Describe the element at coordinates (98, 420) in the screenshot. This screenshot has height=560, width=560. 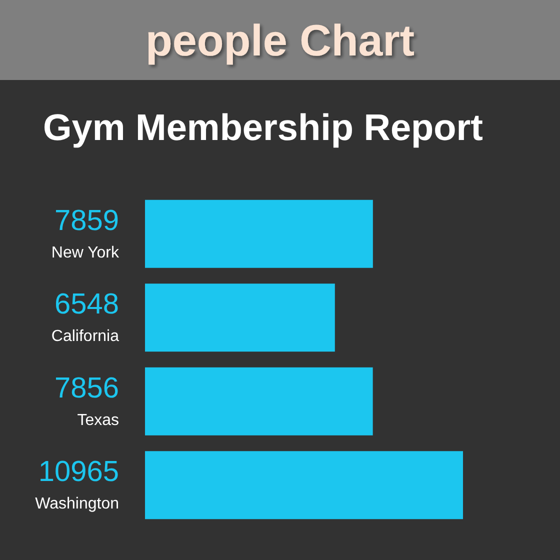
I see `y-tick-label: Texas` at that location.